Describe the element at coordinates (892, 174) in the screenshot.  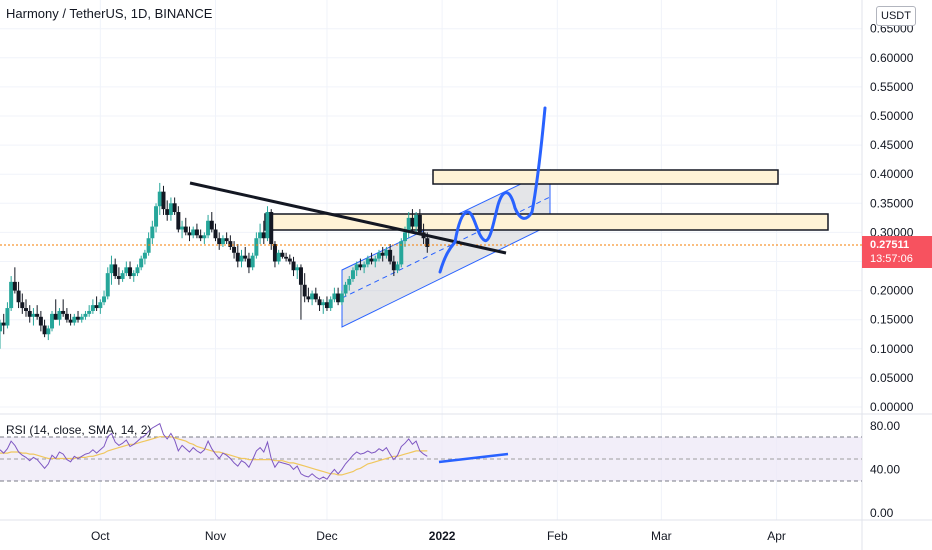
I see `price-tick-label: 0.40000` at that location.